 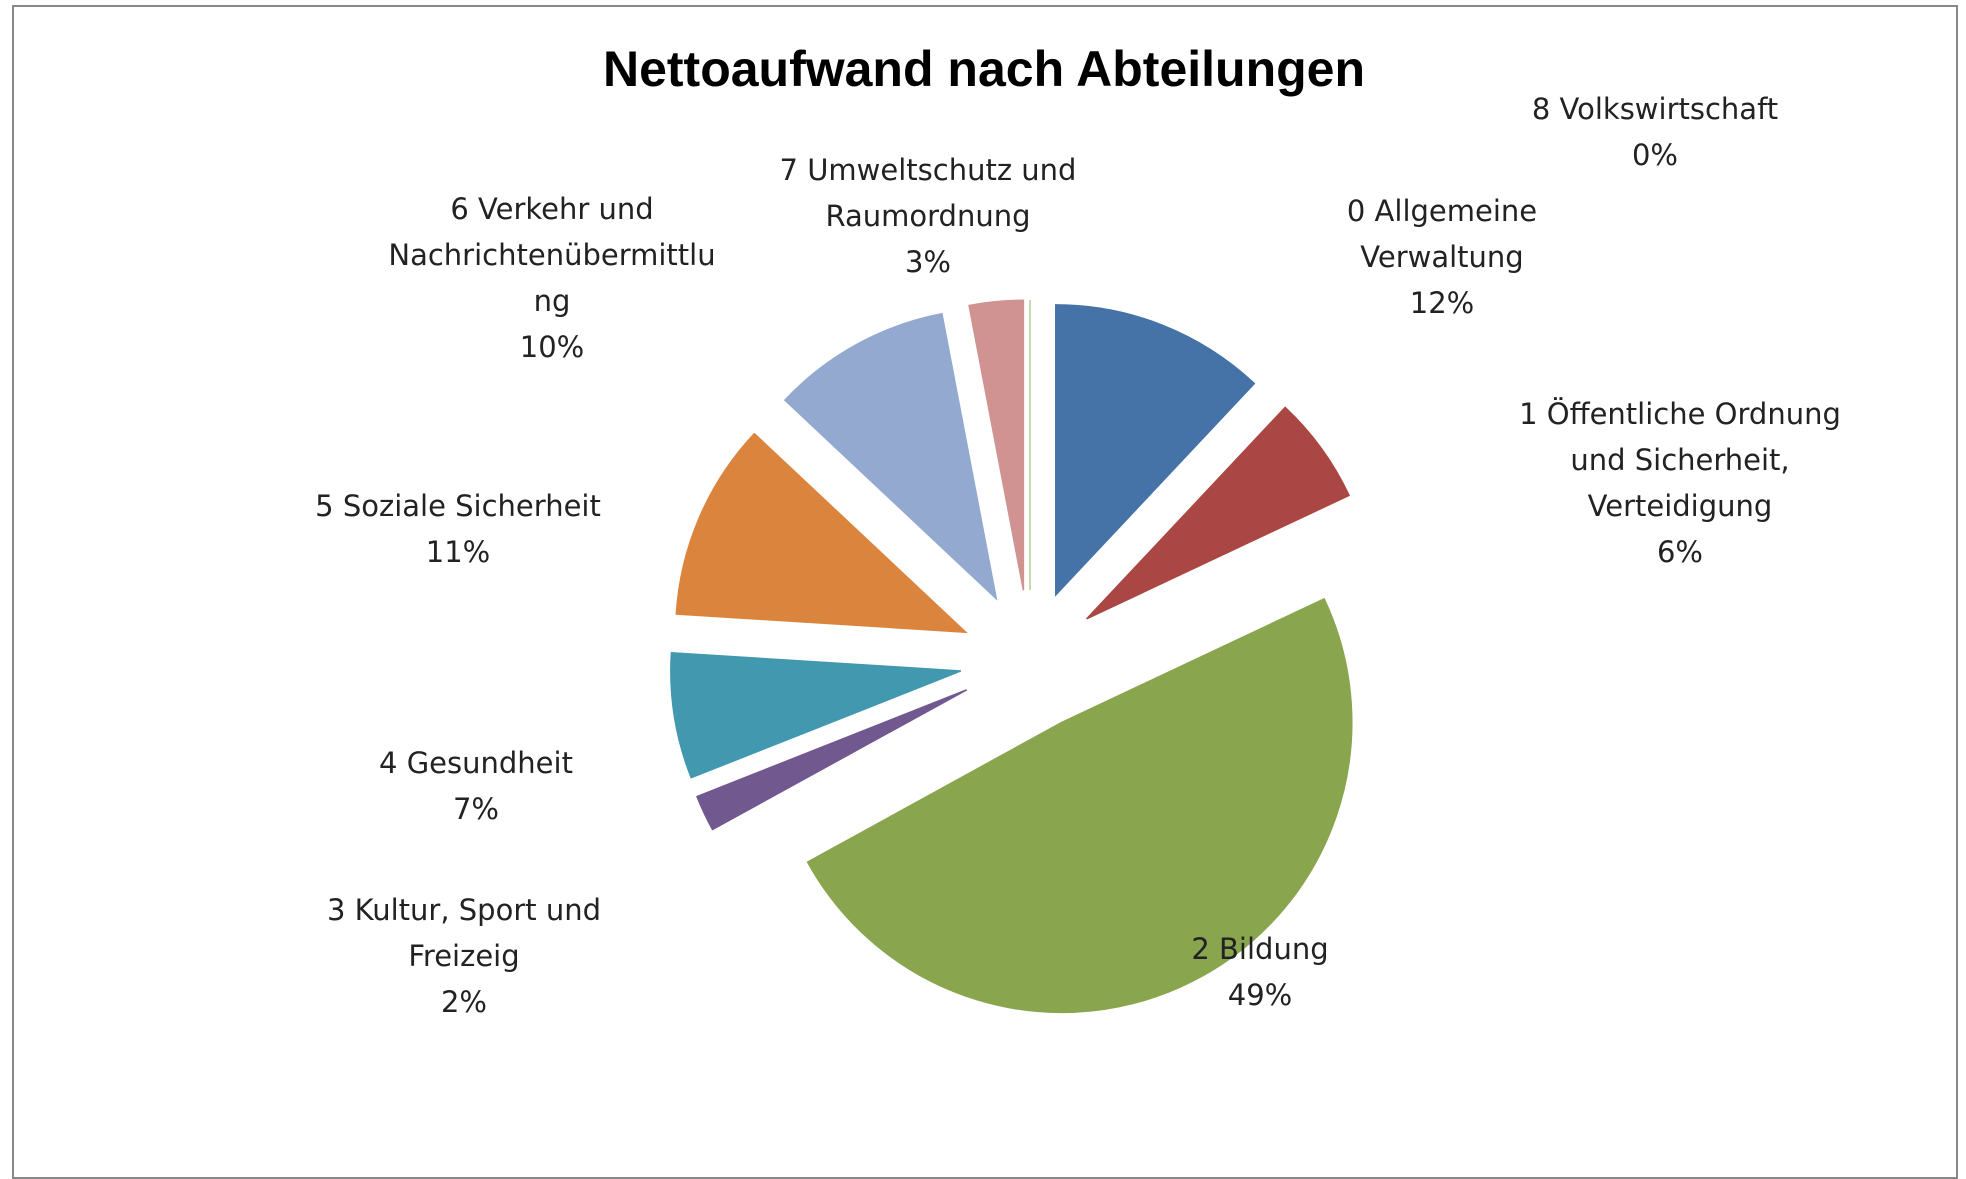 What do you see at coordinates (458, 506) in the screenshot?
I see `category-label: 5 Soziale Sicherheit` at bounding box center [458, 506].